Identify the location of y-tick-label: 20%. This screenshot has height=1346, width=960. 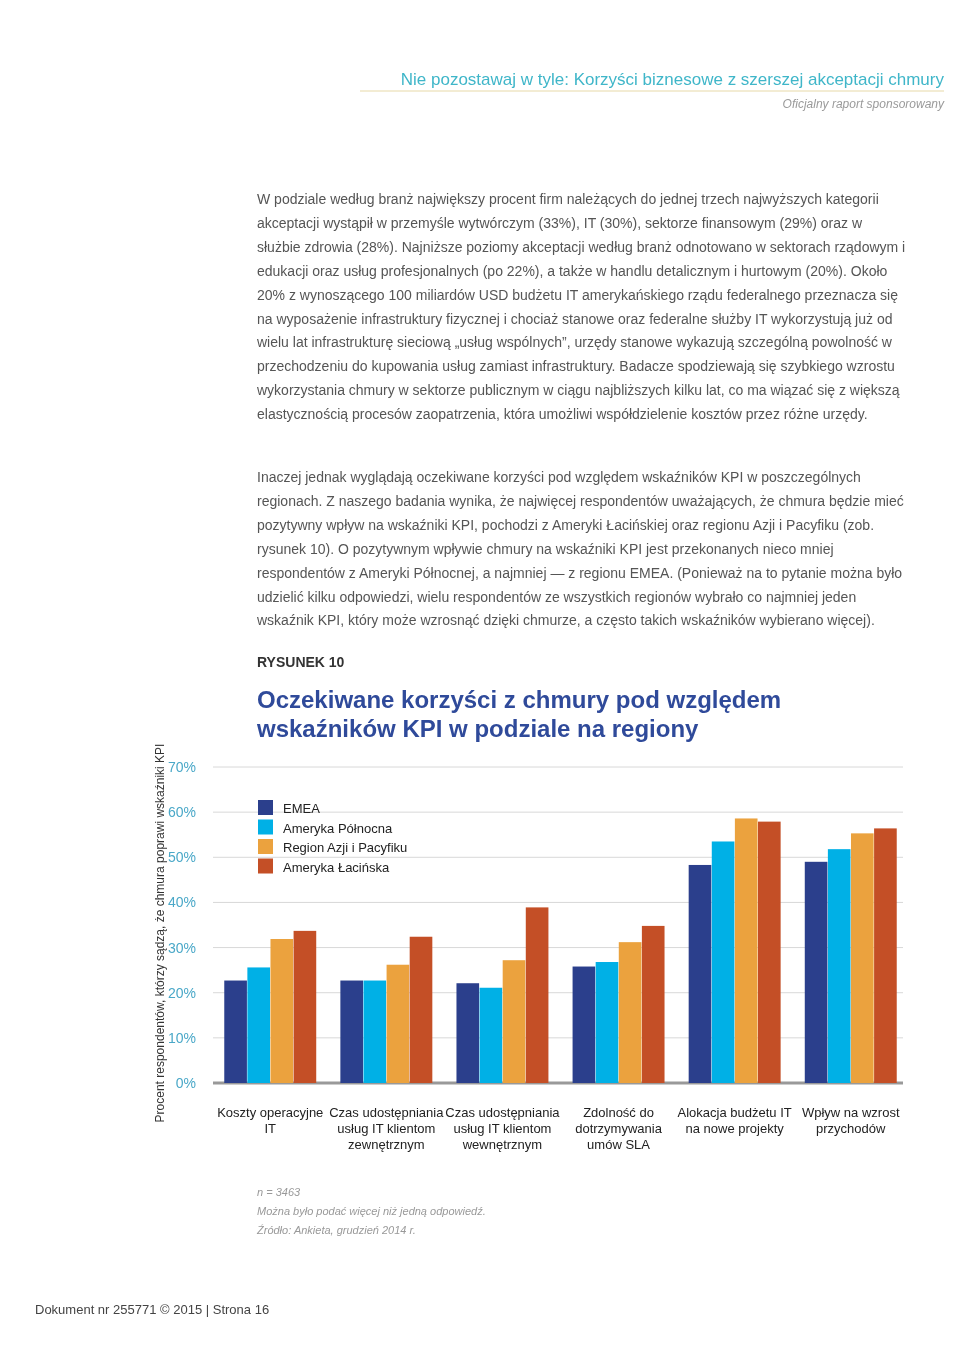
(181, 992).